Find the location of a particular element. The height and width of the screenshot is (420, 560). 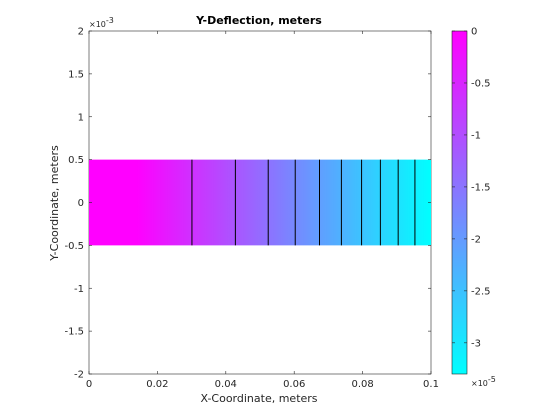

y-tick-label: -0.5 is located at coordinates (74, 246).